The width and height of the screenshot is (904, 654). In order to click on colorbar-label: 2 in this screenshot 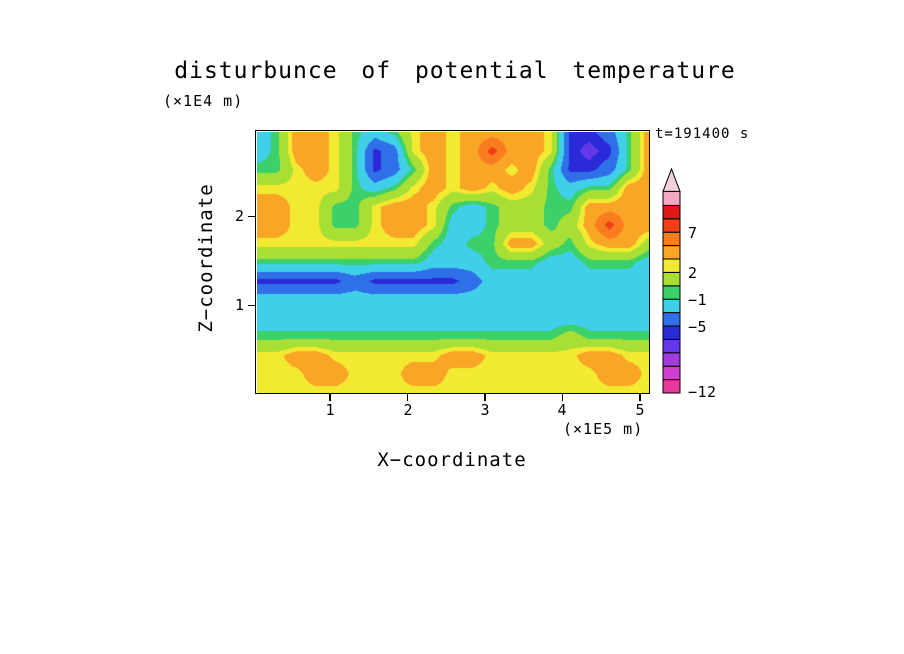, I will do `click(693, 273)`.